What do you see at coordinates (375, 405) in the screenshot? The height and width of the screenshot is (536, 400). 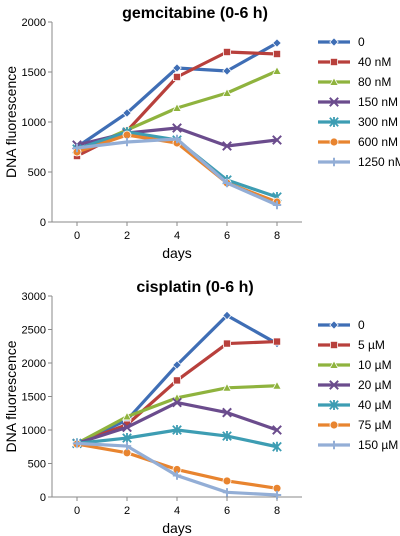 I see `legend-label: 40 µM` at bounding box center [375, 405].